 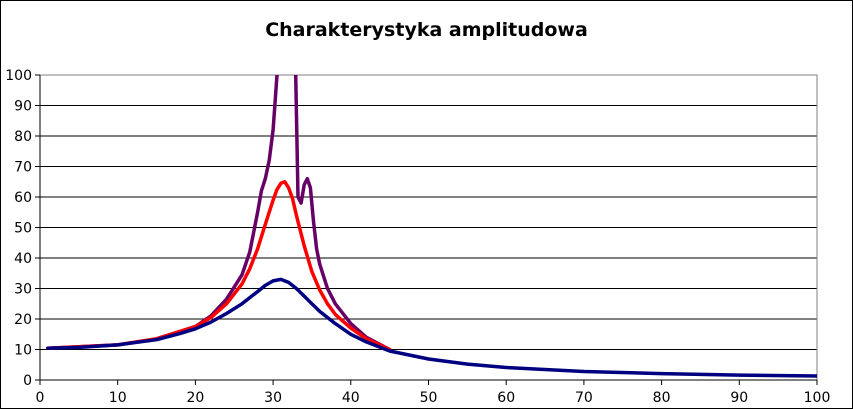 What do you see at coordinates (506, 398) in the screenshot?
I see `x-tick-label: 60` at bounding box center [506, 398].